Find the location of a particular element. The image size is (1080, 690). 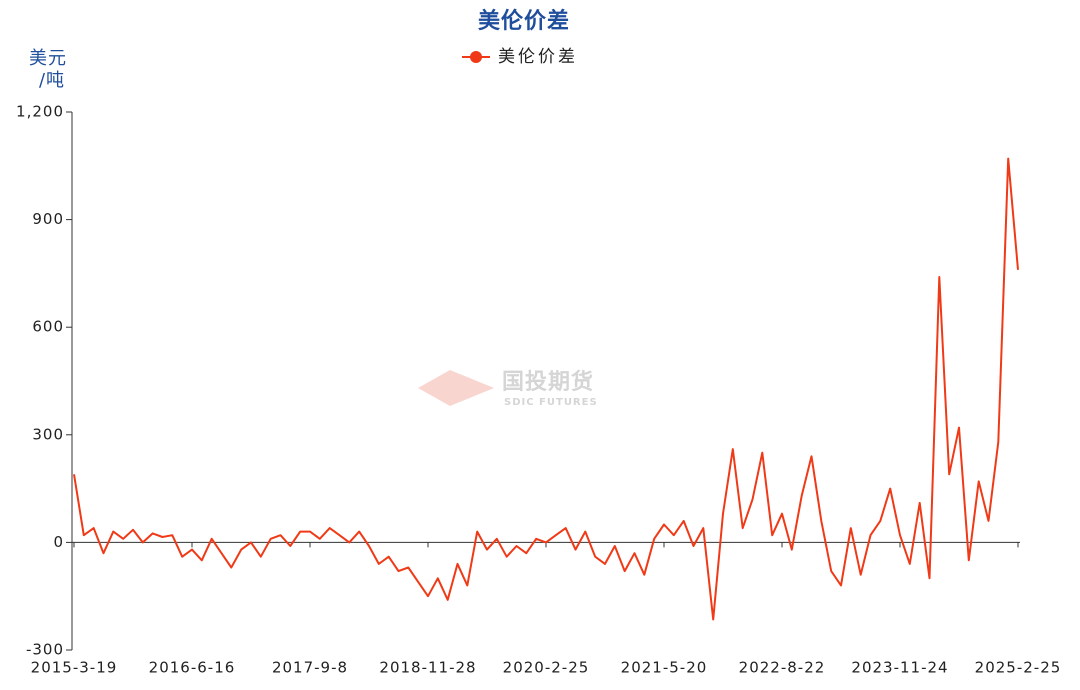

x-tick-label: 2016-6-16 is located at coordinates (192, 668).